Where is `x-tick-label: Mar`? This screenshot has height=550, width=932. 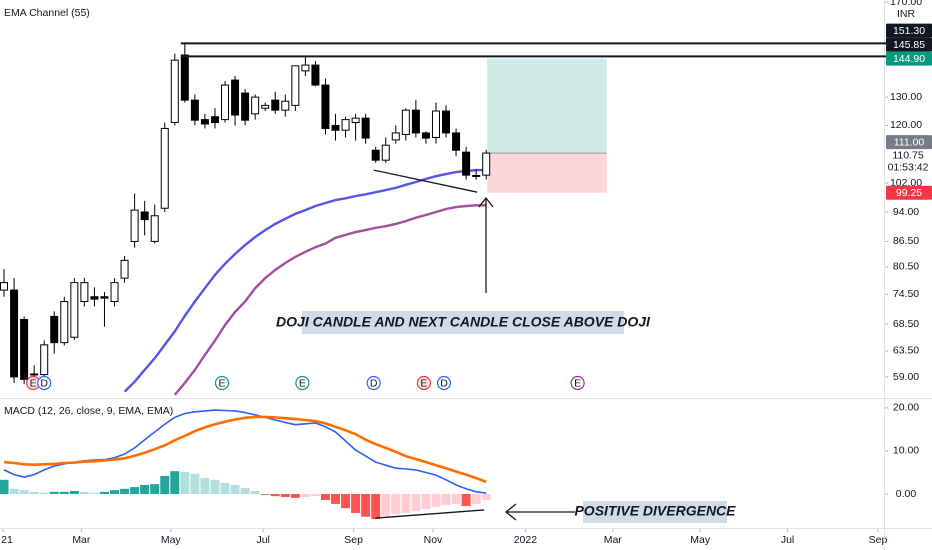 x-tick-label: Mar is located at coordinates (613, 540).